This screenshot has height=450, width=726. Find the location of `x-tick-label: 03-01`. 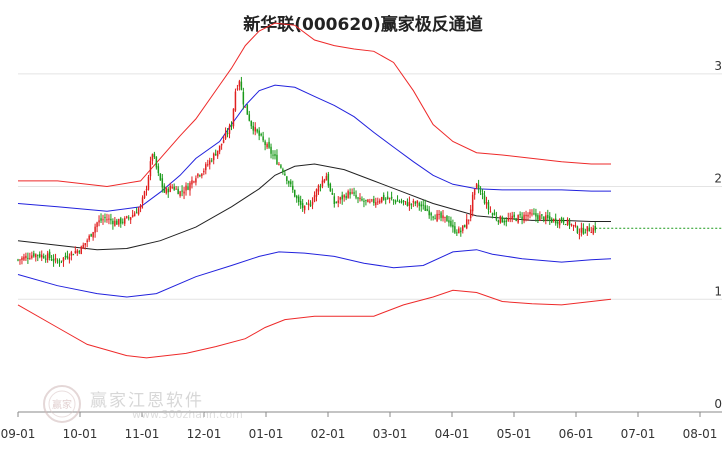

x-tick-label: 03-01 is located at coordinates (390, 434).